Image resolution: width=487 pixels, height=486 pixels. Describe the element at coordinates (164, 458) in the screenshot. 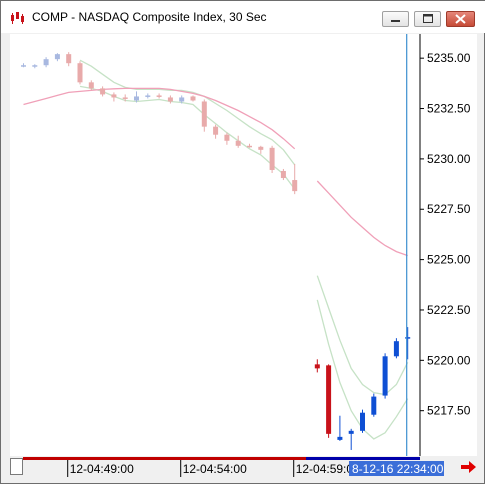

I see `session-bar-red` at that location.